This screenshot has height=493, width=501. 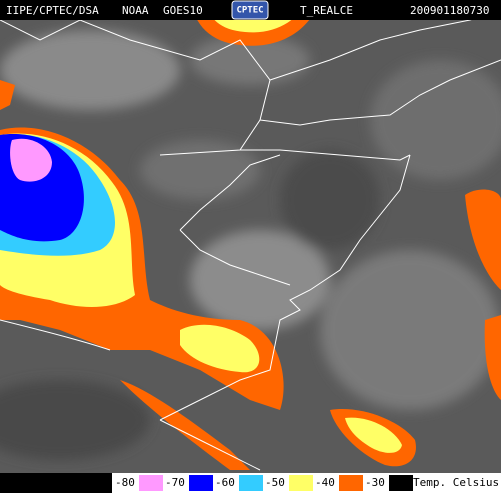 I want to click on legend-caption: Temp. Celsius, so click(x=456, y=482).